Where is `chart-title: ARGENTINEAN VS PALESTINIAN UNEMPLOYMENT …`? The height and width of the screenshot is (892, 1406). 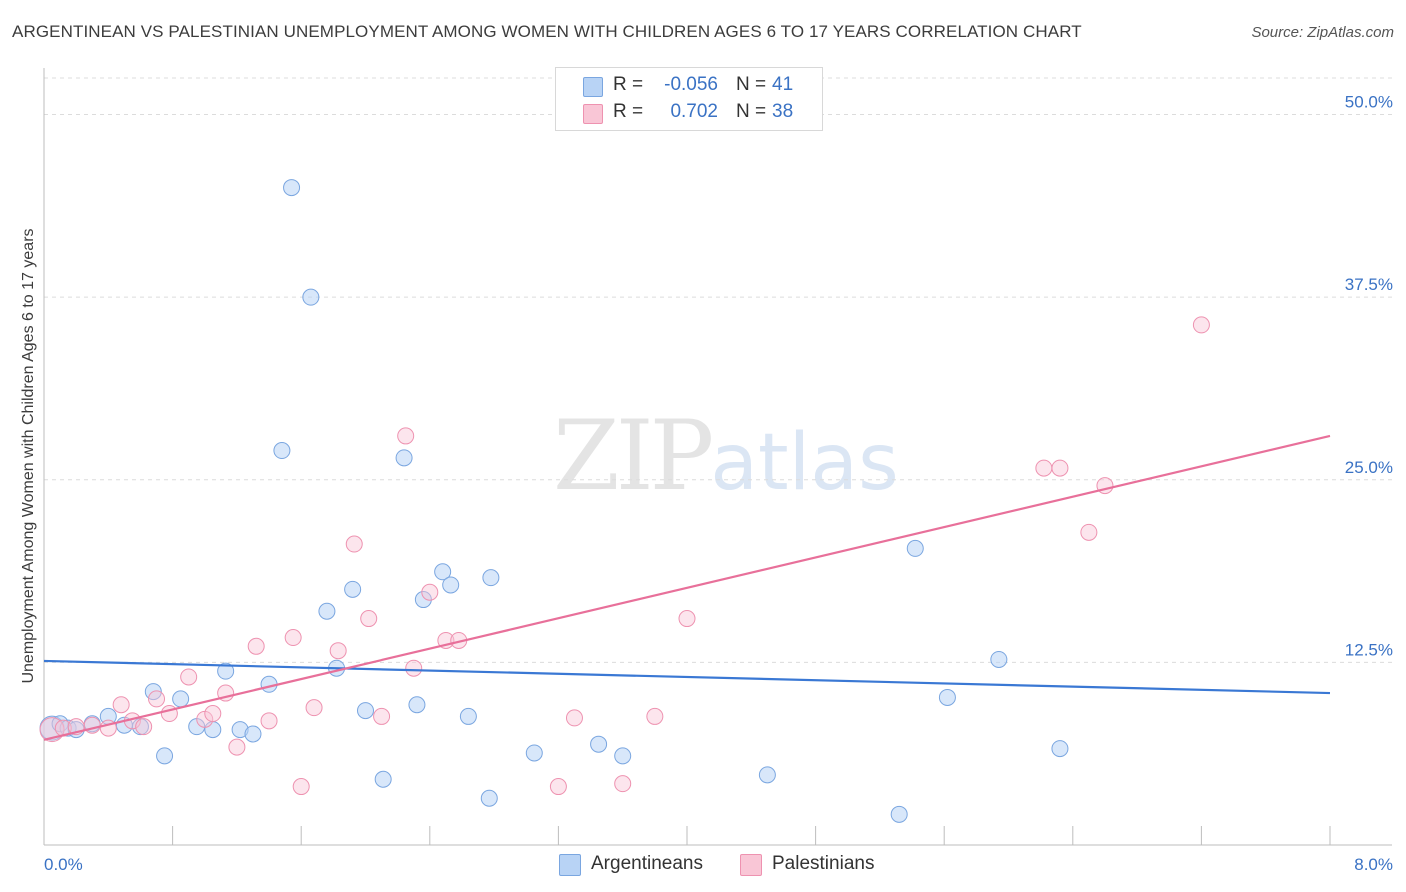 chart-title: ARGENTINEAN VS PALESTINIAN UNEMPLOYMENT … is located at coordinates (547, 31).